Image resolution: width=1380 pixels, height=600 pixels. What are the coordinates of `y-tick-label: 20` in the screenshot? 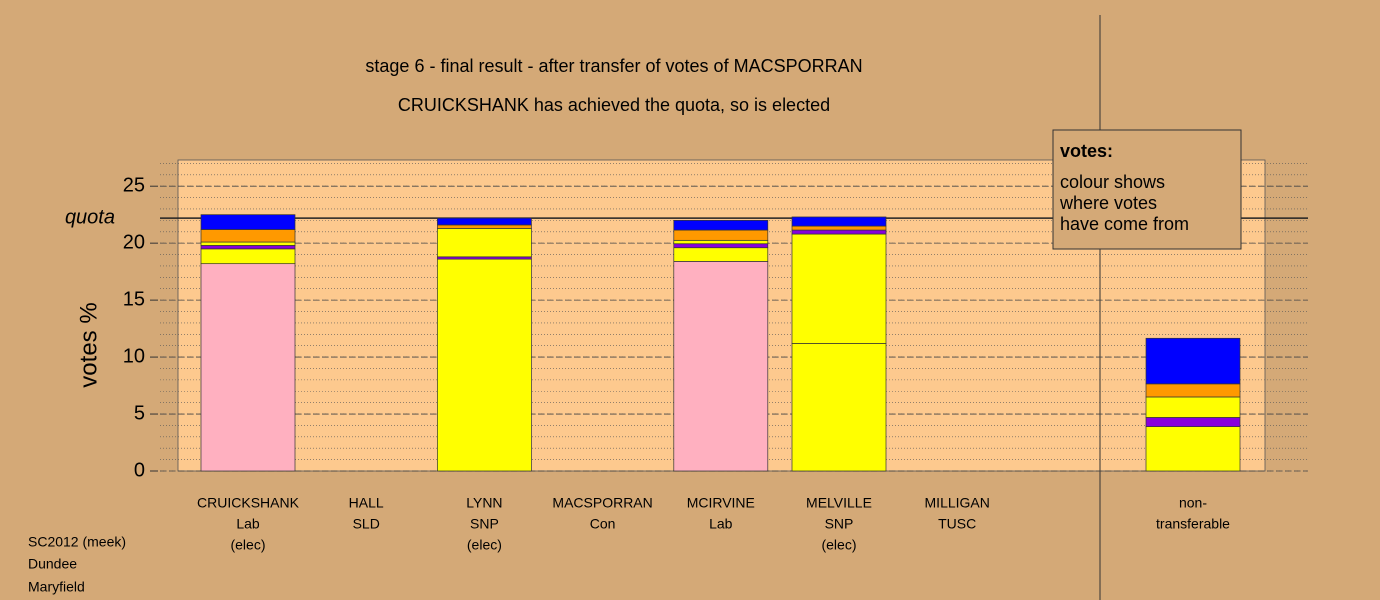 It's located at (134, 242).